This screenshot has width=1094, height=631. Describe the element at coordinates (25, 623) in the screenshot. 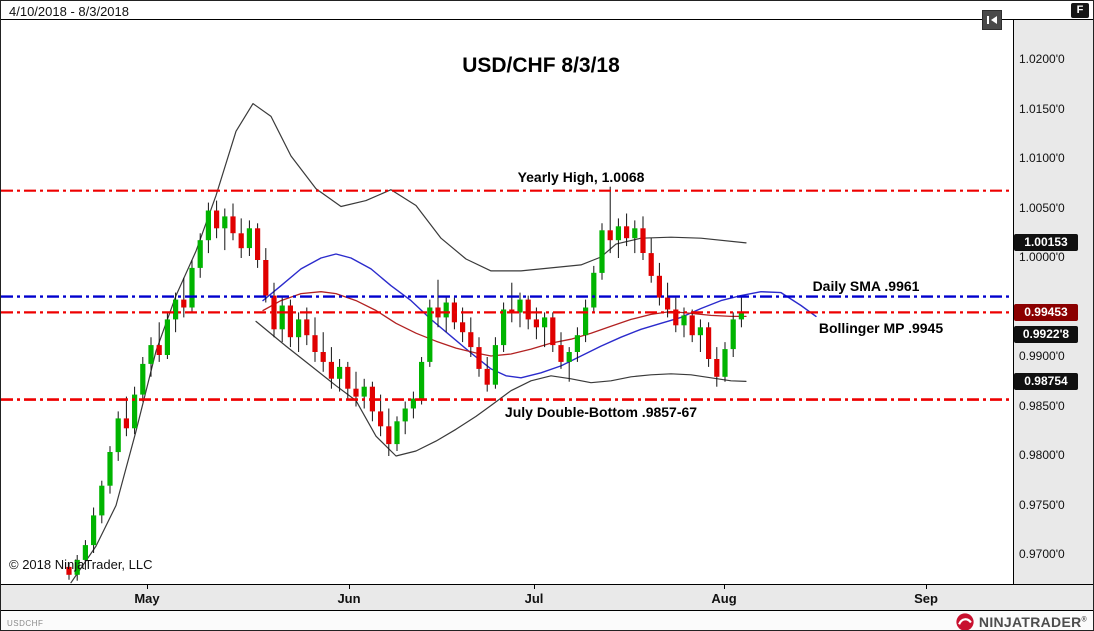

I see `instrument-label: USDCHF` at that location.